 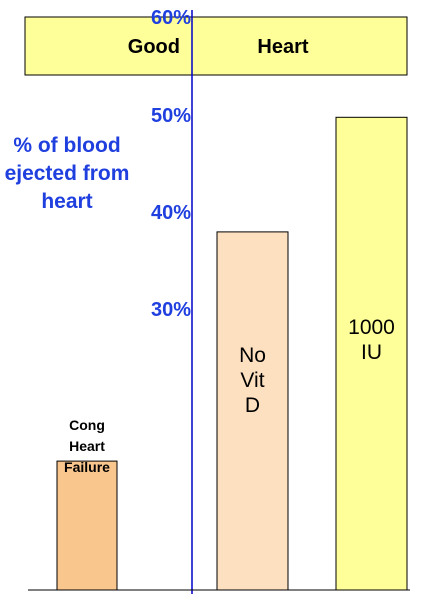 What do you see at coordinates (171, 310) in the screenshot?
I see `y-tick-label: 30%` at bounding box center [171, 310].